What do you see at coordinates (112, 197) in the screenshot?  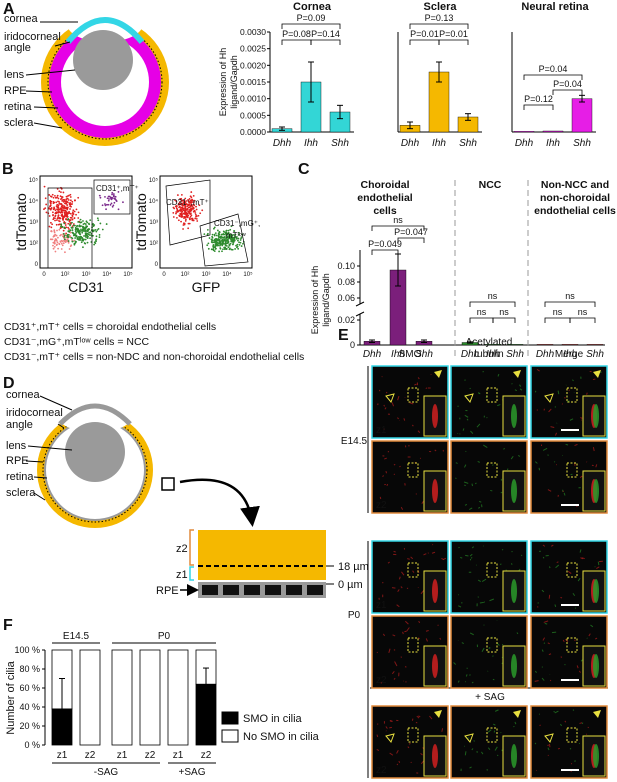 I see `gate` at bounding box center [112, 197].